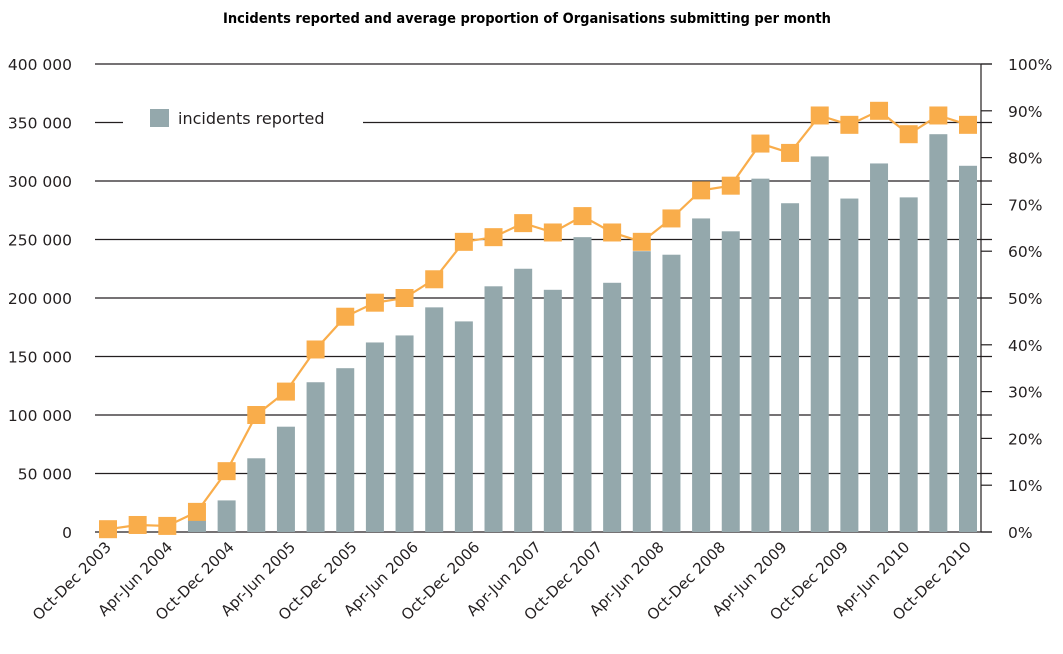  I want to click on legend-label-incidents: incidents reported, so click(251, 118).